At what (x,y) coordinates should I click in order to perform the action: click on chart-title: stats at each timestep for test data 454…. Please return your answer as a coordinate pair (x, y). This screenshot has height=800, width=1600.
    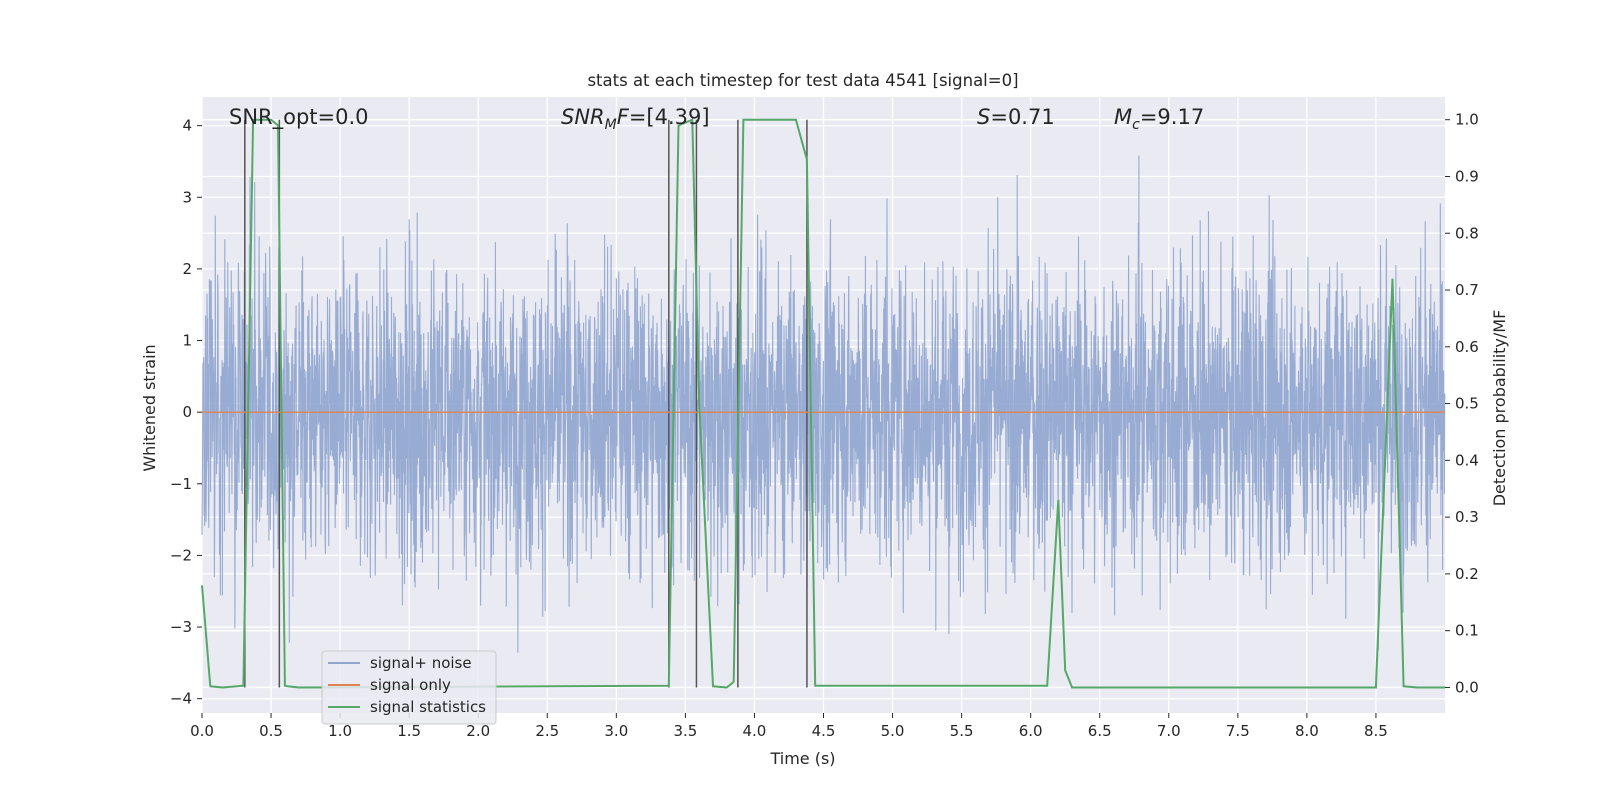
    Looking at the image, I should click on (802, 80).